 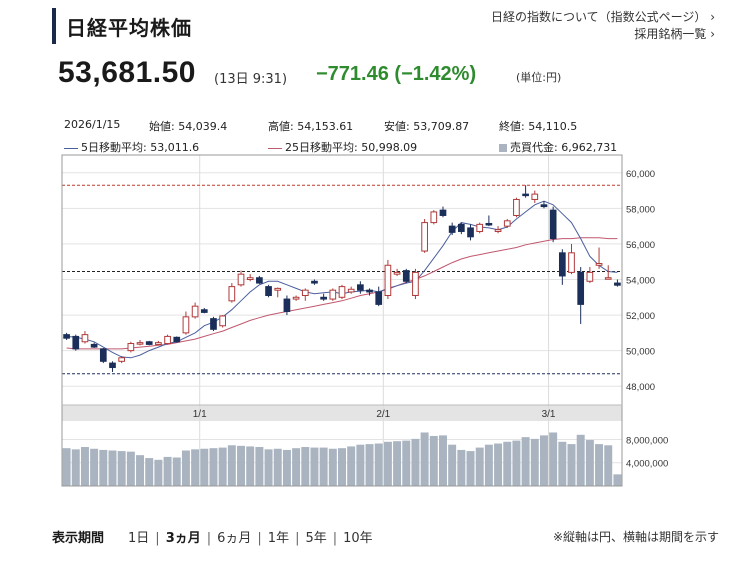 I want to click on ohlc-high: 高値: 54,153.61, so click(x=311, y=126).